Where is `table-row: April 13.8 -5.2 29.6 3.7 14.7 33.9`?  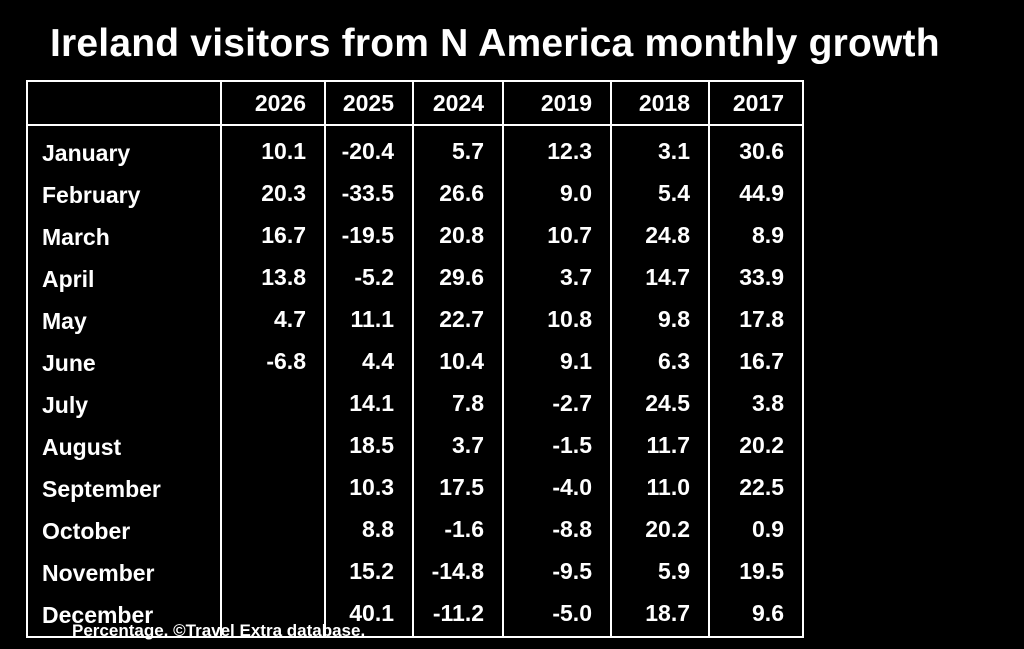
table-row: April 13.8 -5.2 29.6 3.7 14.7 33.9 is located at coordinates (415, 279).